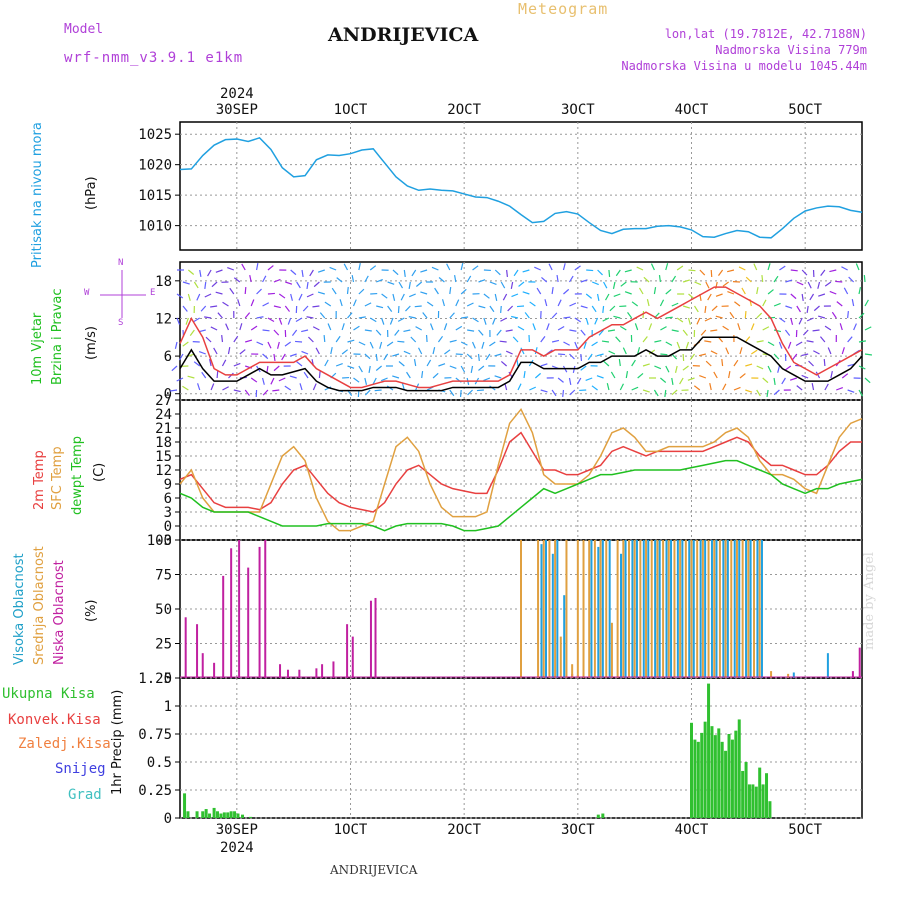  Describe the element at coordinates (121, 263) in the screenshot. I see `compass-north: N` at that location.